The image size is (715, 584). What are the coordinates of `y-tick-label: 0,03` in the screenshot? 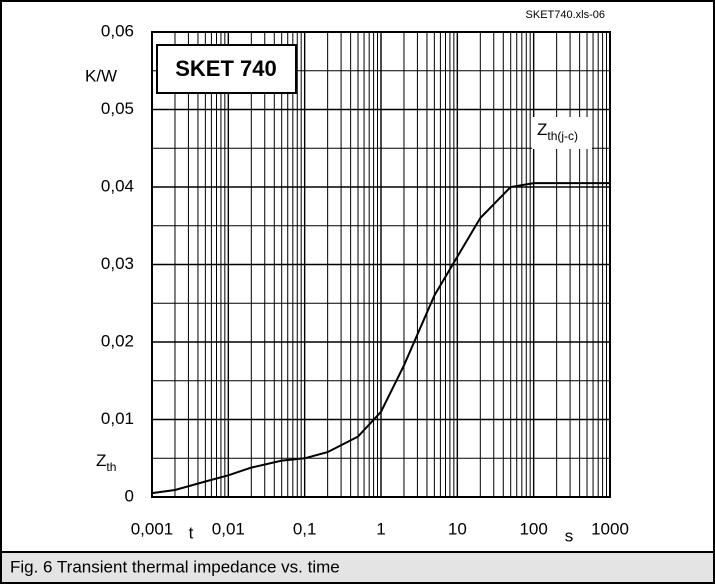 It's located at (117, 263).